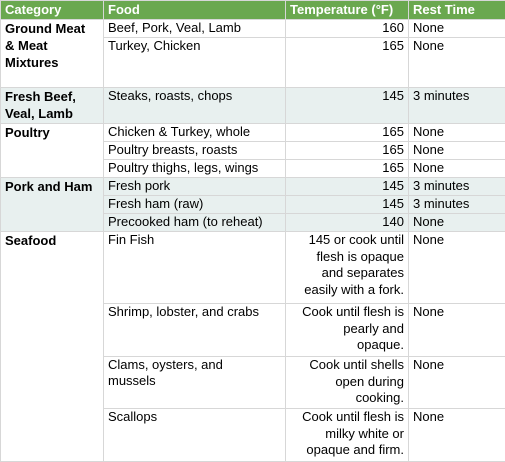  I want to click on food-cell: Clams, oysters, and mussels, so click(195, 383).